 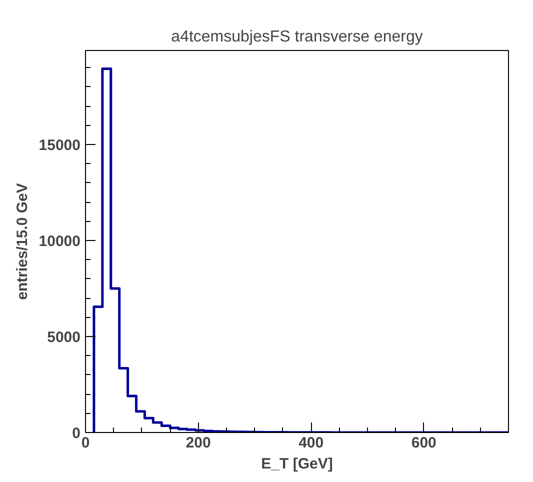 What do you see at coordinates (311, 443) in the screenshot?
I see `x-tick-label: 400` at bounding box center [311, 443].